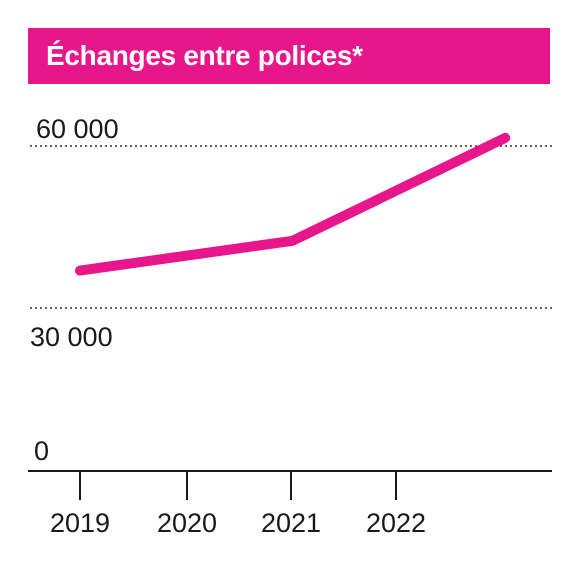 This screenshot has width=582, height=582. Describe the element at coordinates (71, 337) in the screenshot. I see `y-tick-label-30000: 30 000` at that location.